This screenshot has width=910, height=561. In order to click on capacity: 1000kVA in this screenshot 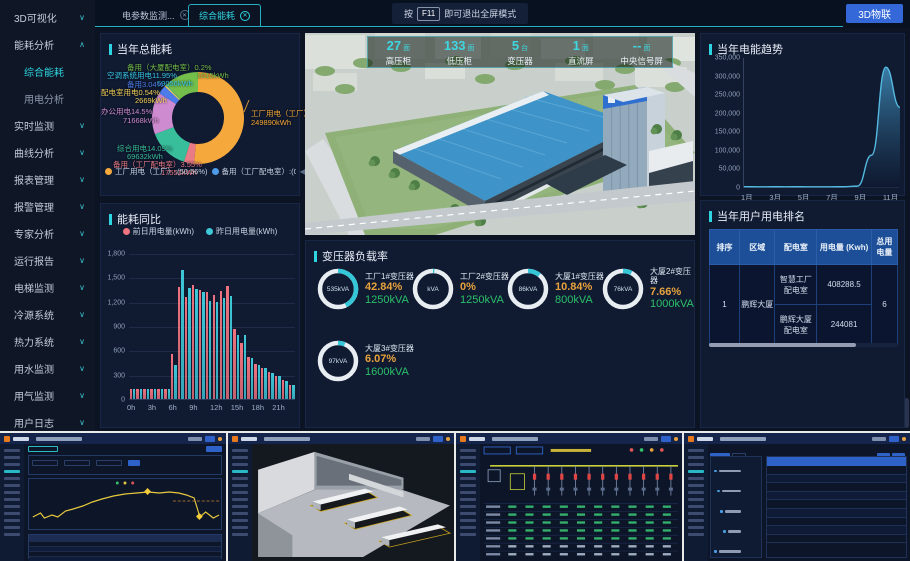, I will do `click(672, 304)`.